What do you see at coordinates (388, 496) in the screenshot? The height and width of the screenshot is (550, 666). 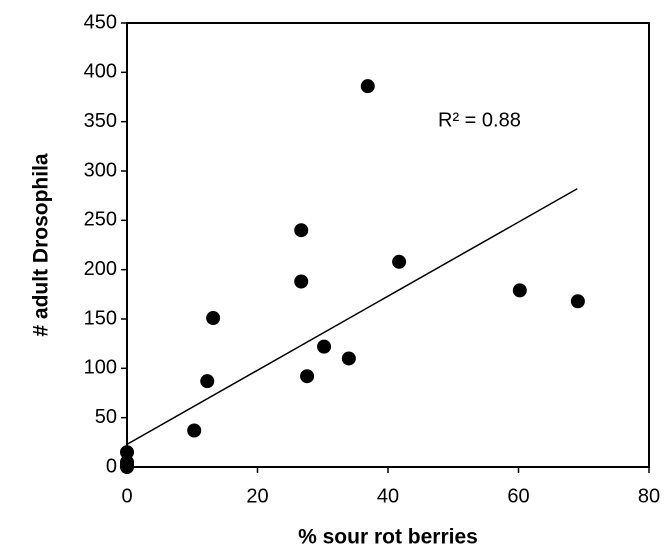 I see `x-tick-label: 40` at bounding box center [388, 496].